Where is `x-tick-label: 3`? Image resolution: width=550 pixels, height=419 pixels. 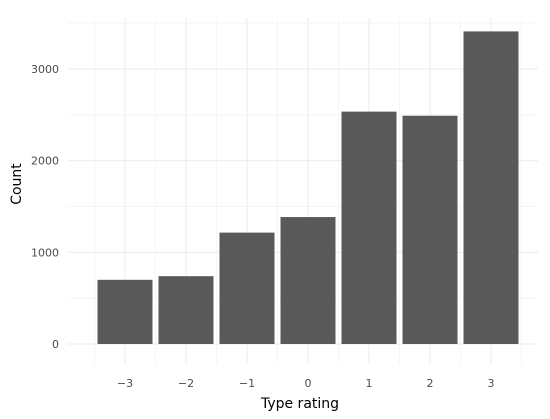
x-tick-label: 3 is located at coordinates (491, 383).